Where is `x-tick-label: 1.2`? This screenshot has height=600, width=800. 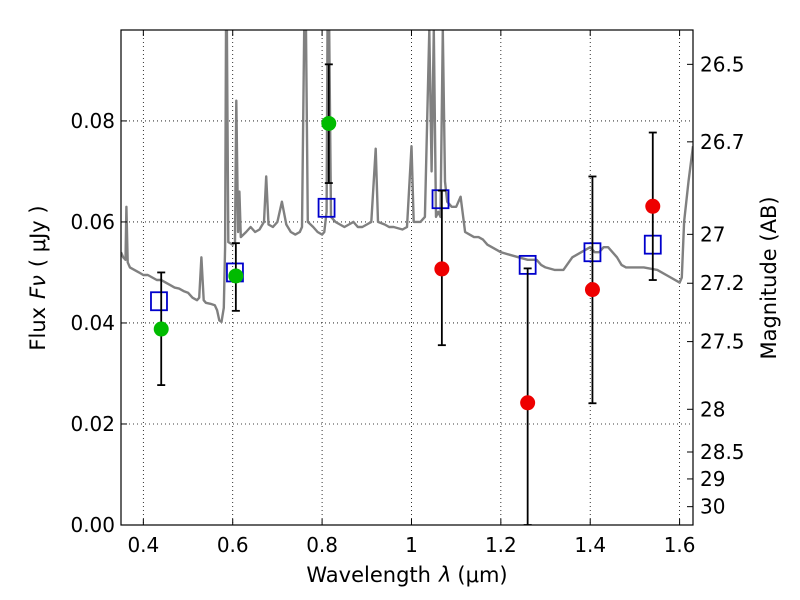
x-tick-label: 1.2 is located at coordinates (501, 545).